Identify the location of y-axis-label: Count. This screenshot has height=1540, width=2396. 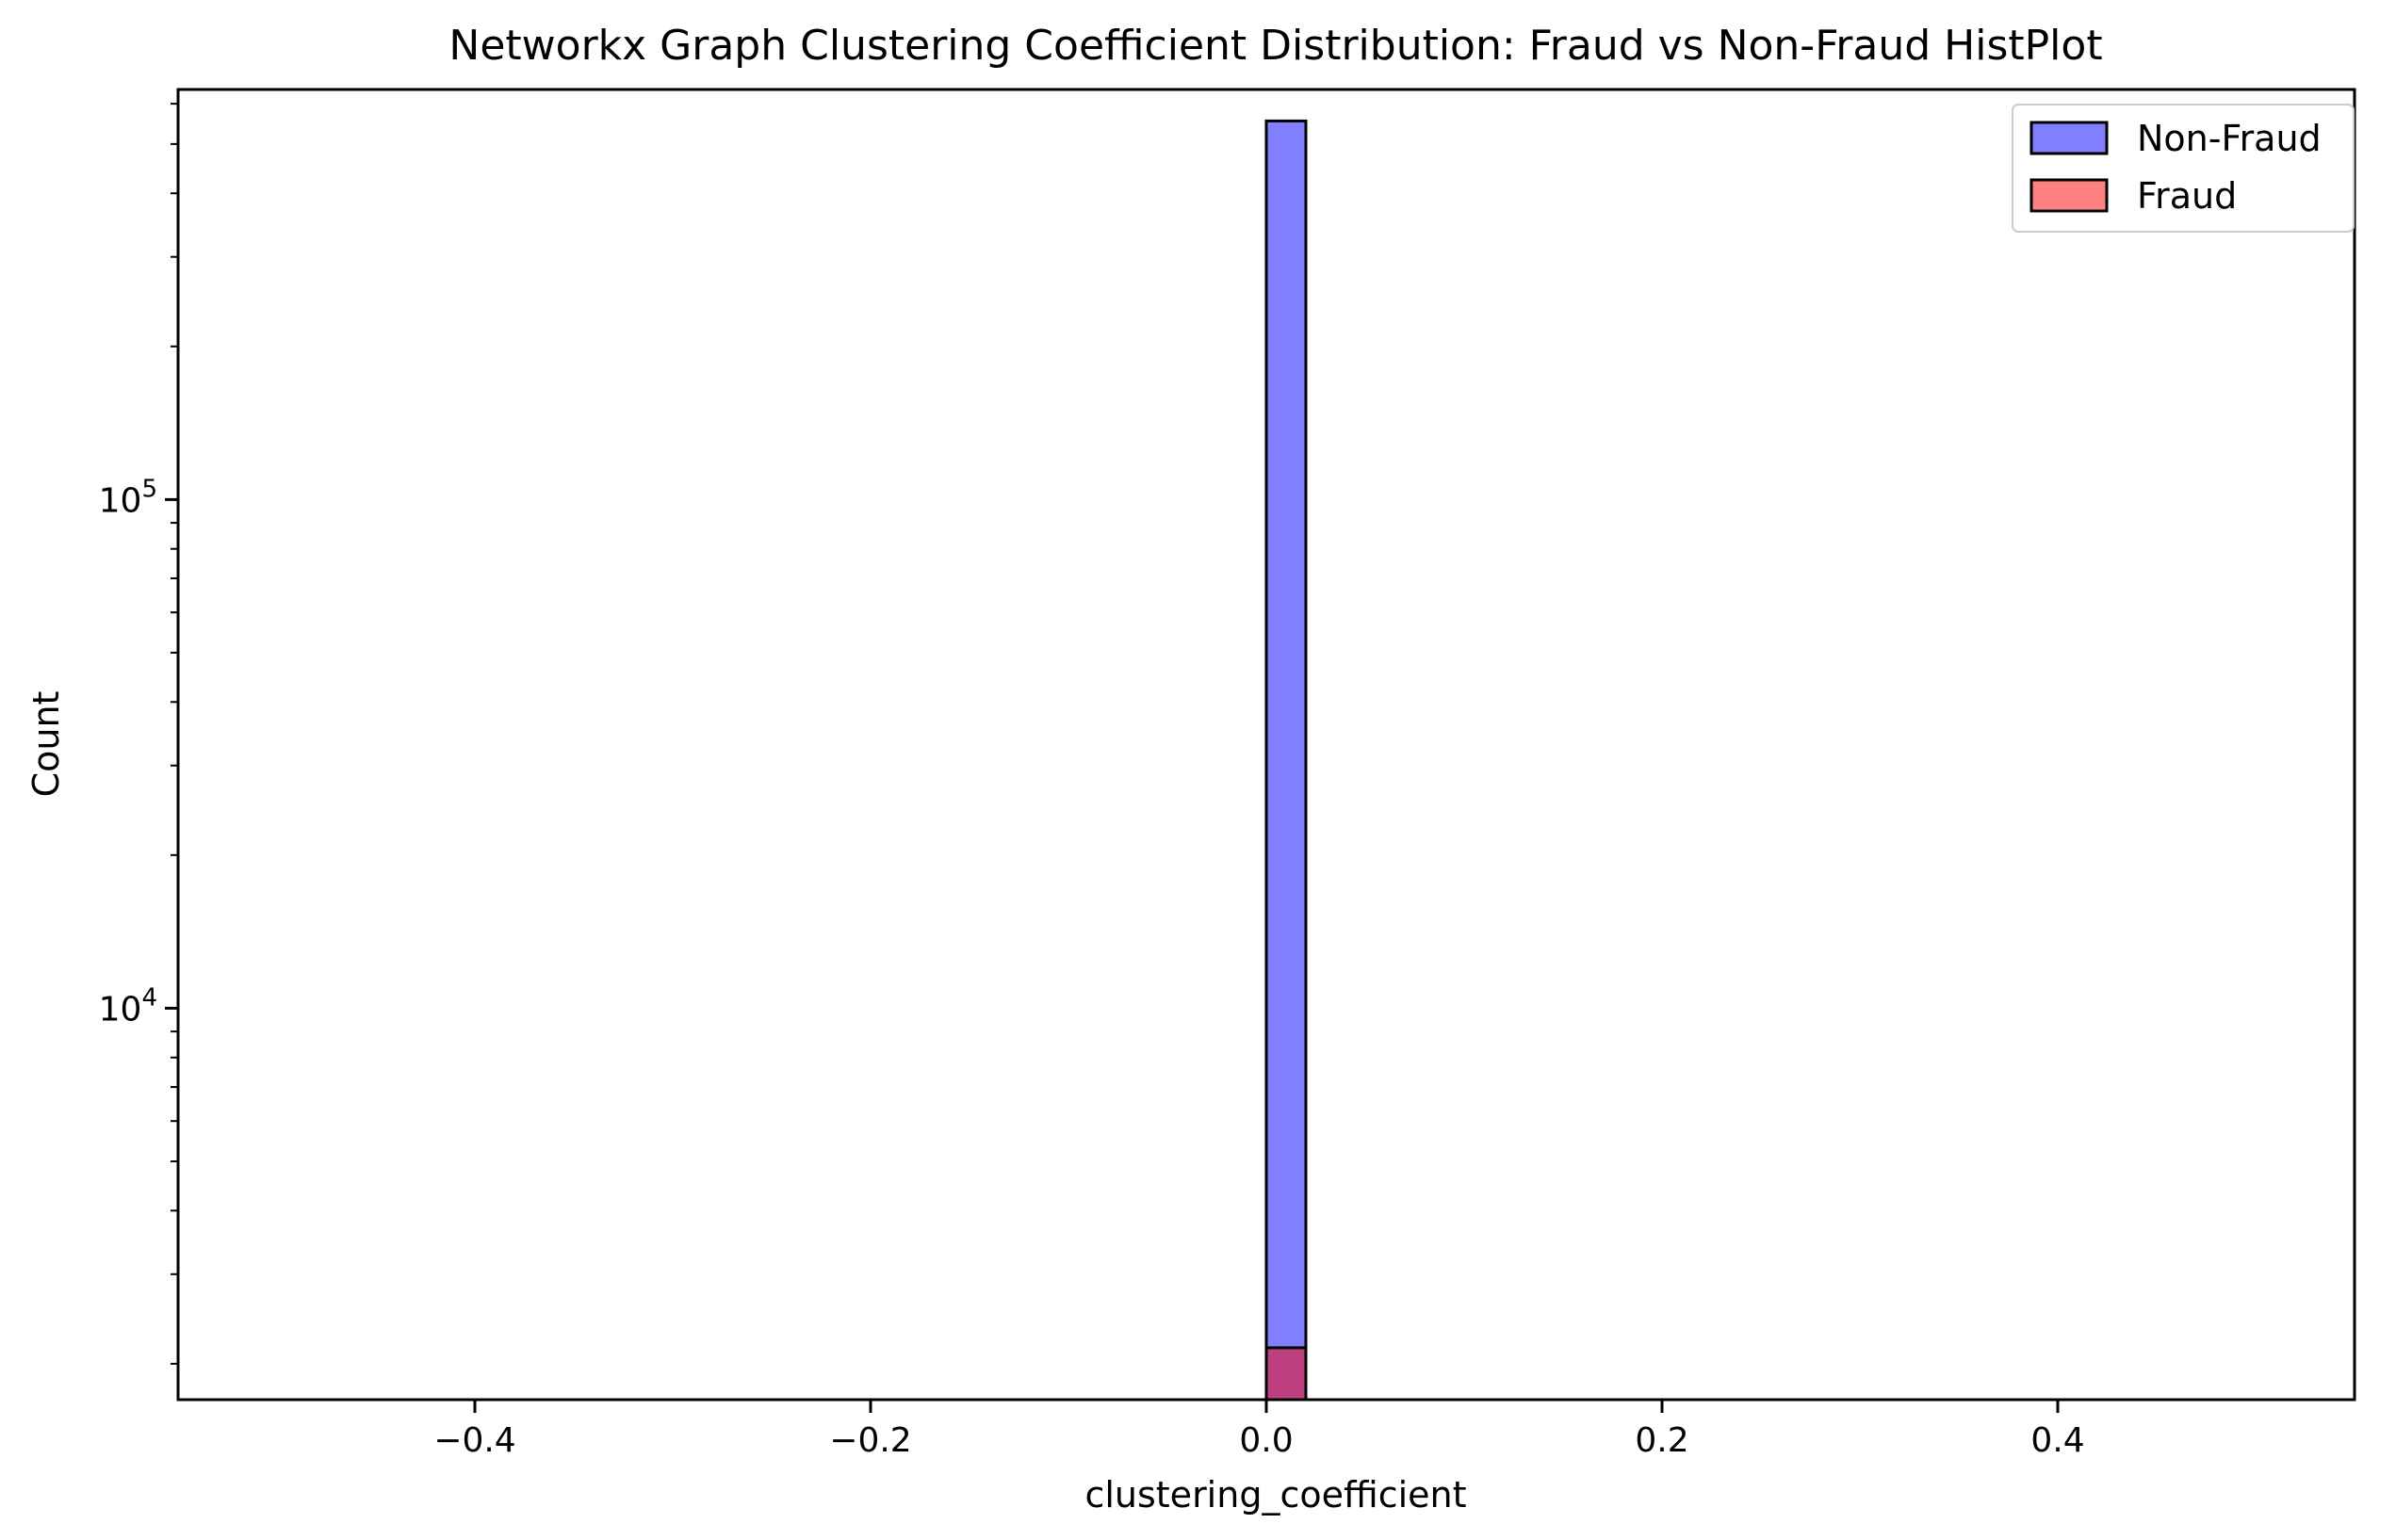
(46, 744).